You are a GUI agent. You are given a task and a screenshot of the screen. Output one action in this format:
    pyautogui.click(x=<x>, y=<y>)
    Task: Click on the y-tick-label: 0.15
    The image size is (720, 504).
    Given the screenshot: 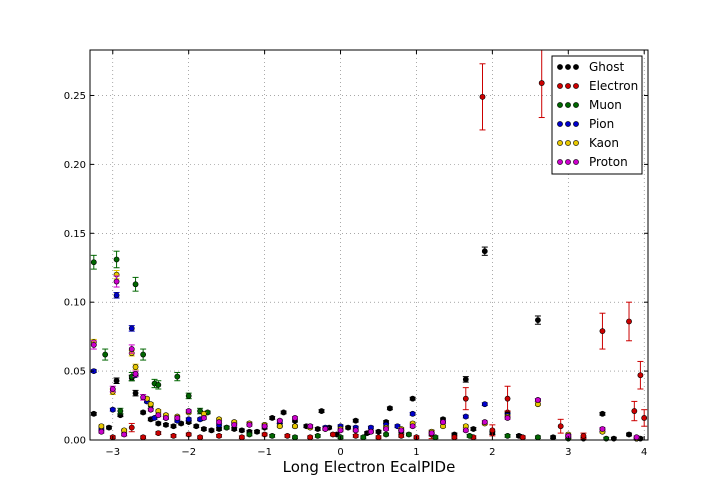 What is the action you would take?
    pyautogui.click(x=75, y=234)
    